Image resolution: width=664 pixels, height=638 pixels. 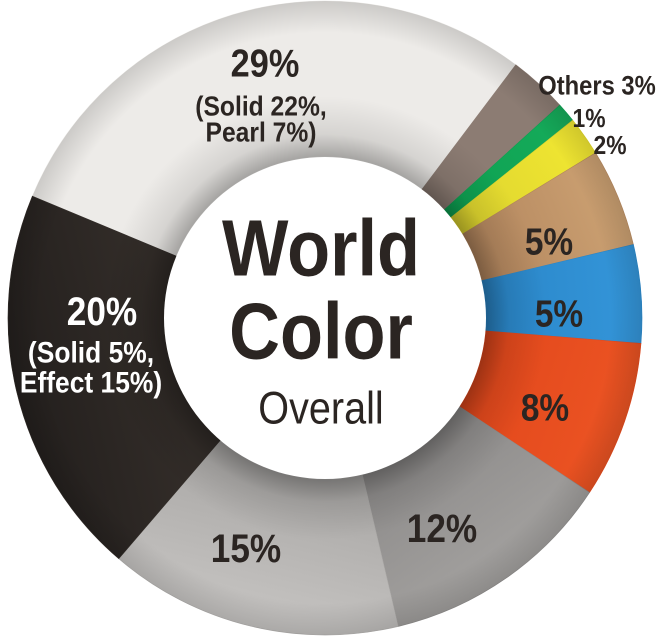 What do you see at coordinates (588, 119) in the screenshot?
I see `label-green: 1%` at bounding box center [588, 119].